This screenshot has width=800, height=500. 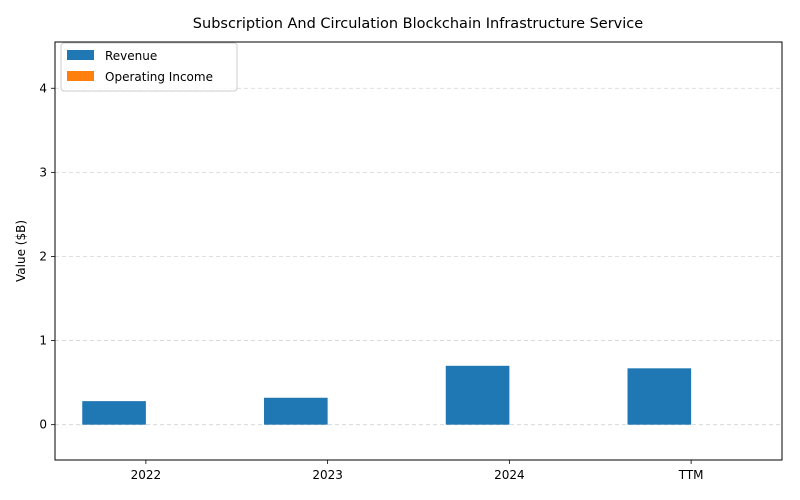 I want to click on y-axis-label: Value ($B), so click(x=21, y=251).